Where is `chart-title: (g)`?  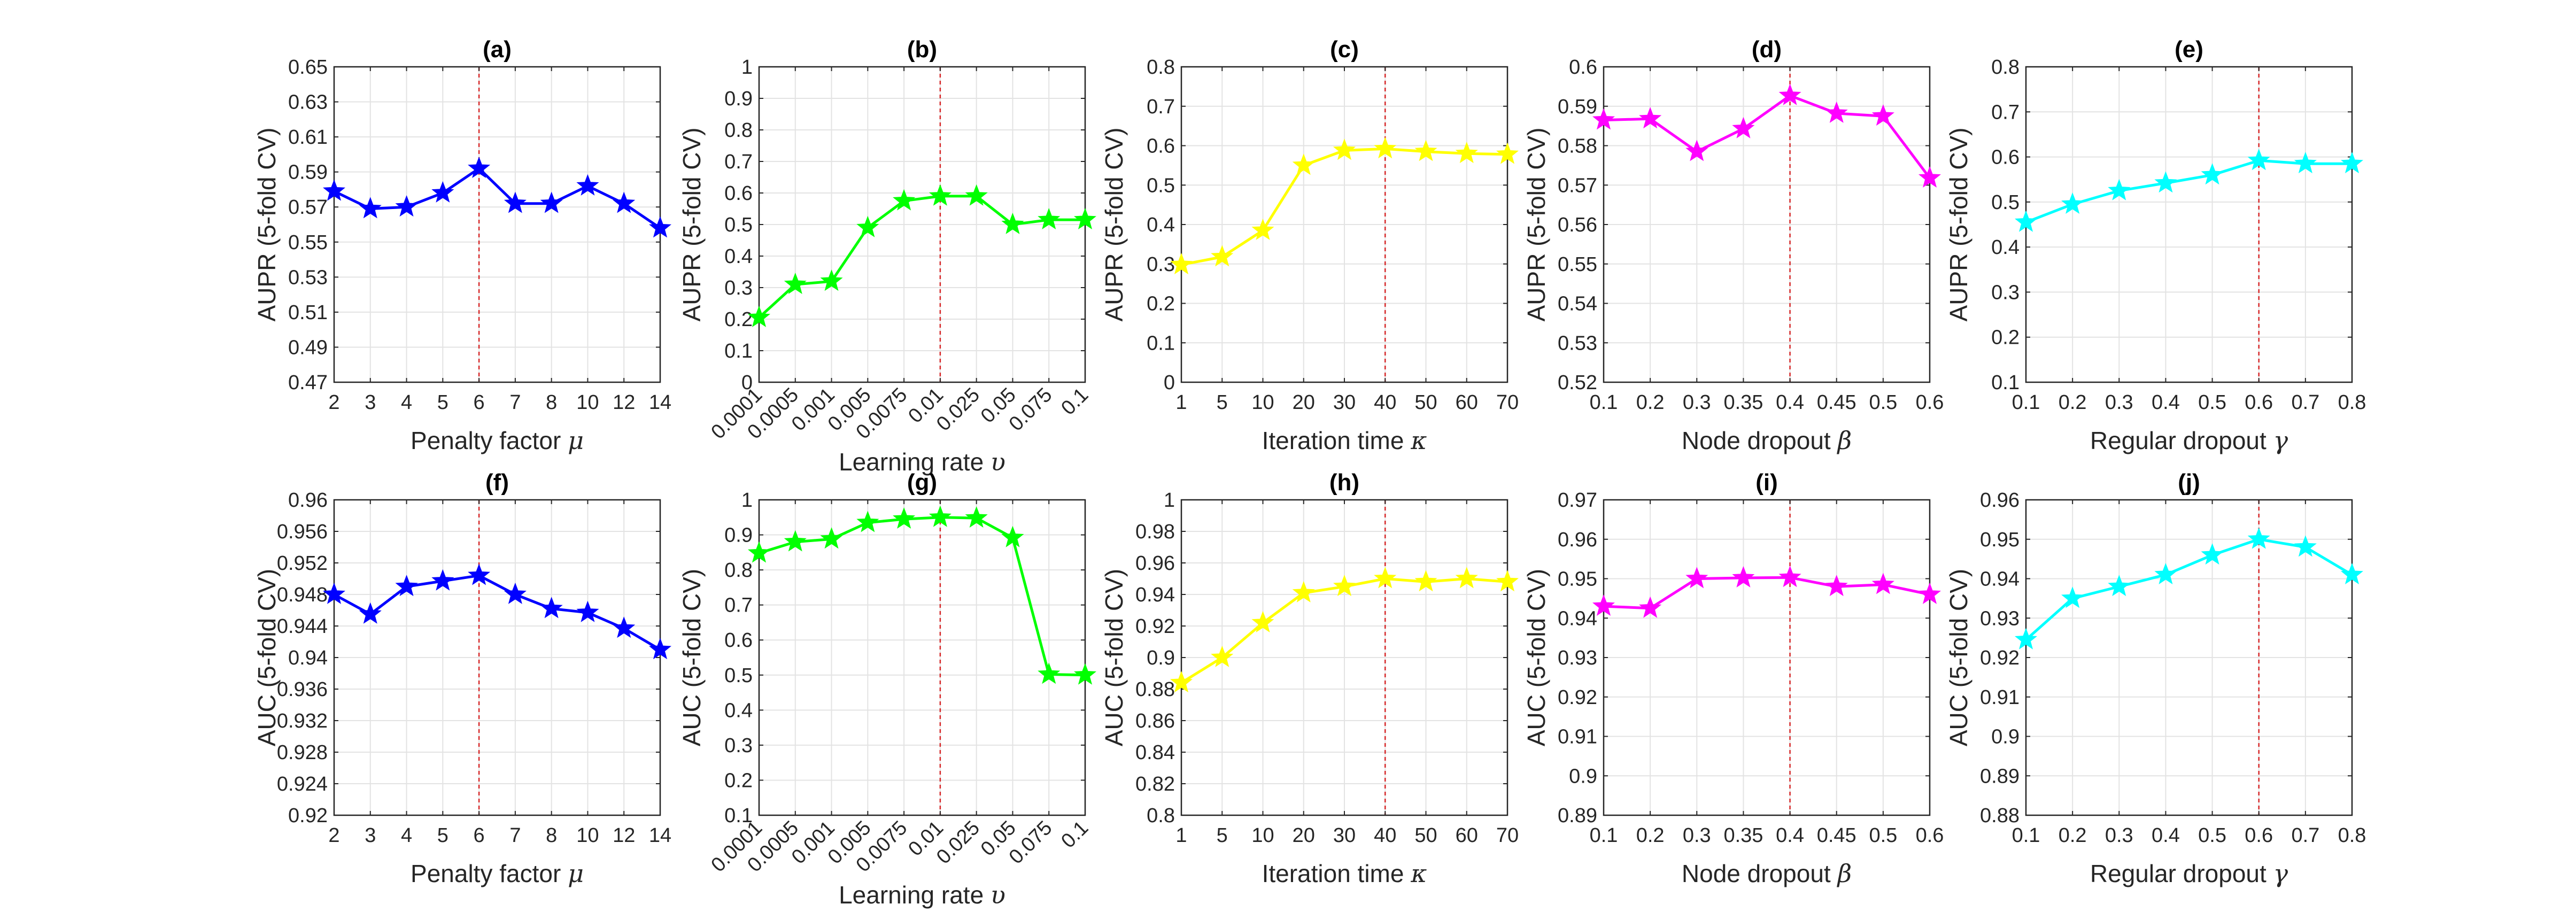 chart-title: (g) is located at coordinates (922, 483).